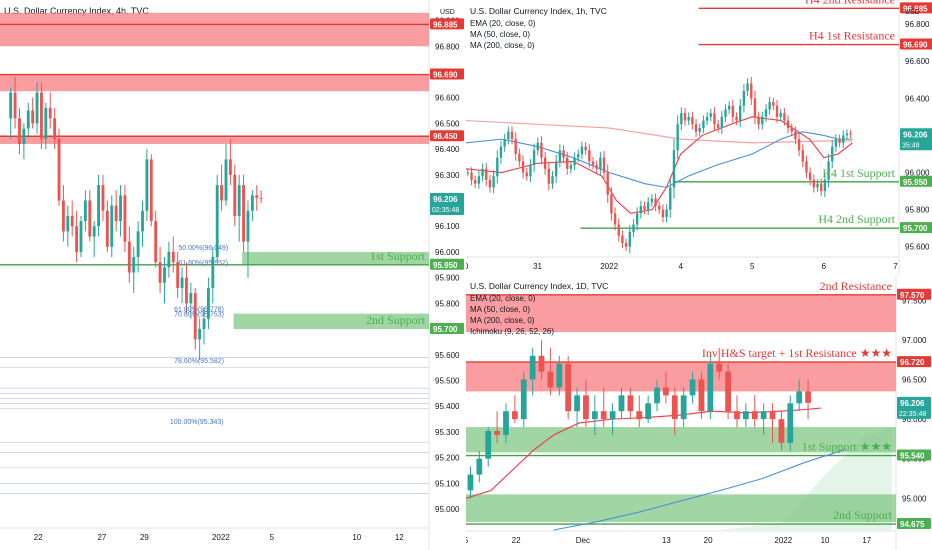 Image resolution: width=932 pixels, height=550 pixels. I want to click on time-tick: 29, so click(144, 537).